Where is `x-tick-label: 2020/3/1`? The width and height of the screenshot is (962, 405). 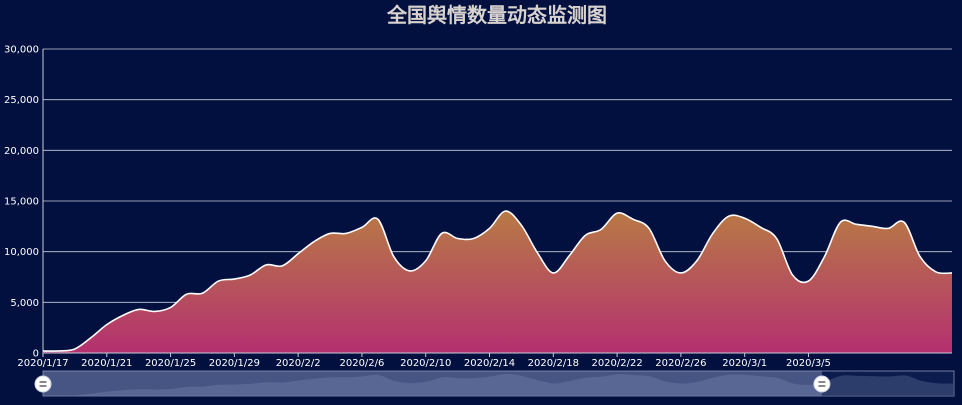 x-tick-label: 2020/3/1 is located at coordinates (744, 363).